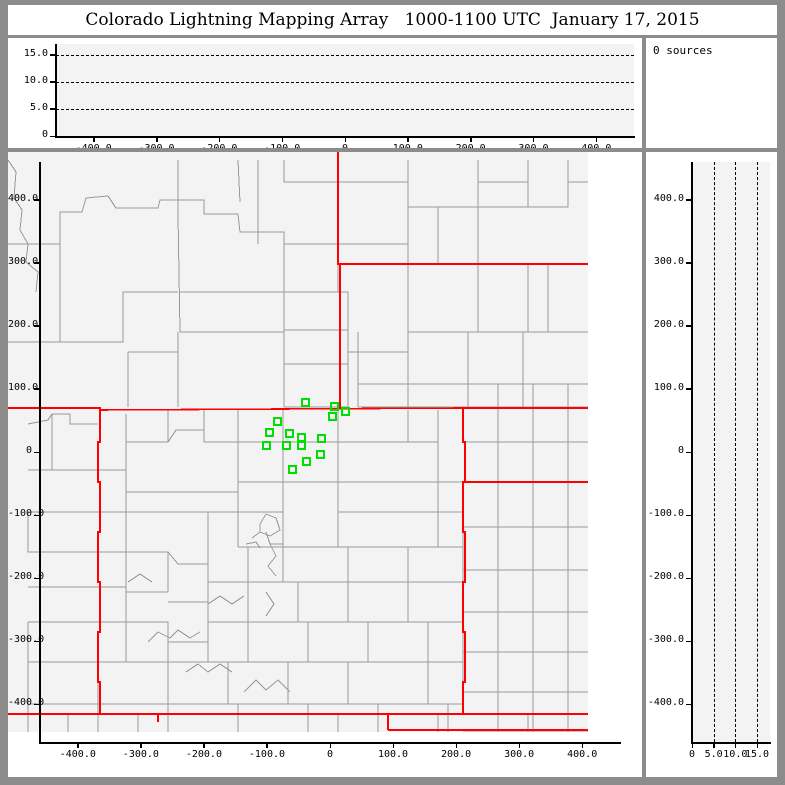 Image resolution: width=785 pixels, height=785 pixels. I want to click on time-height-x-ticklabel: 100.0, so click(408, 145).